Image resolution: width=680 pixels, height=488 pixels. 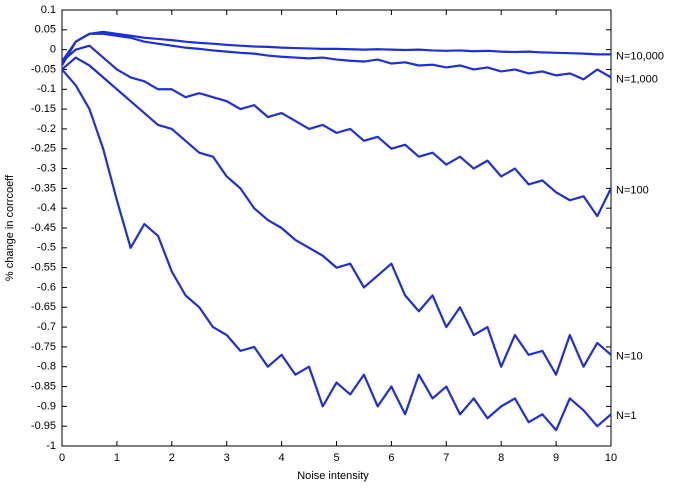 What do you see at coordinates (282, 458) in the screenshot?
I see `x-tick-label: 4` at bounding box center [282, 458].